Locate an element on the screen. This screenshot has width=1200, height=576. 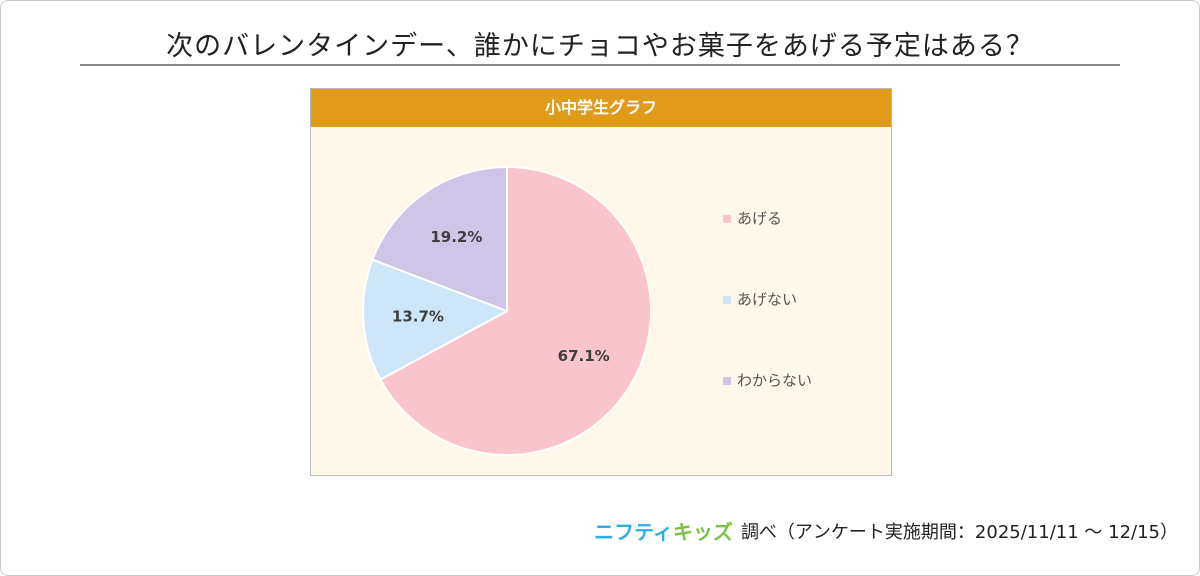
legend-label-2: あげない is located at coordinates (767, 300).